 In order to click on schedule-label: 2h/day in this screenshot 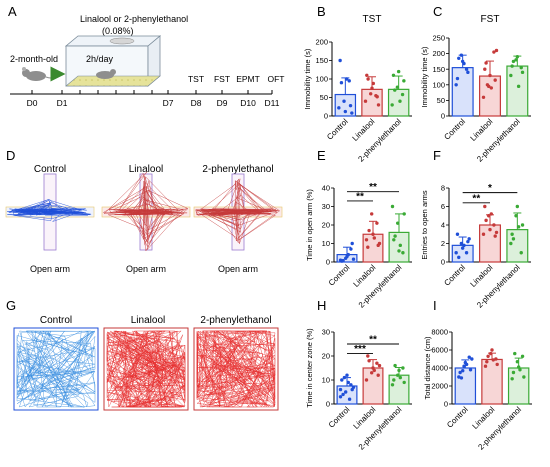, I will do `click(100, 59)`.